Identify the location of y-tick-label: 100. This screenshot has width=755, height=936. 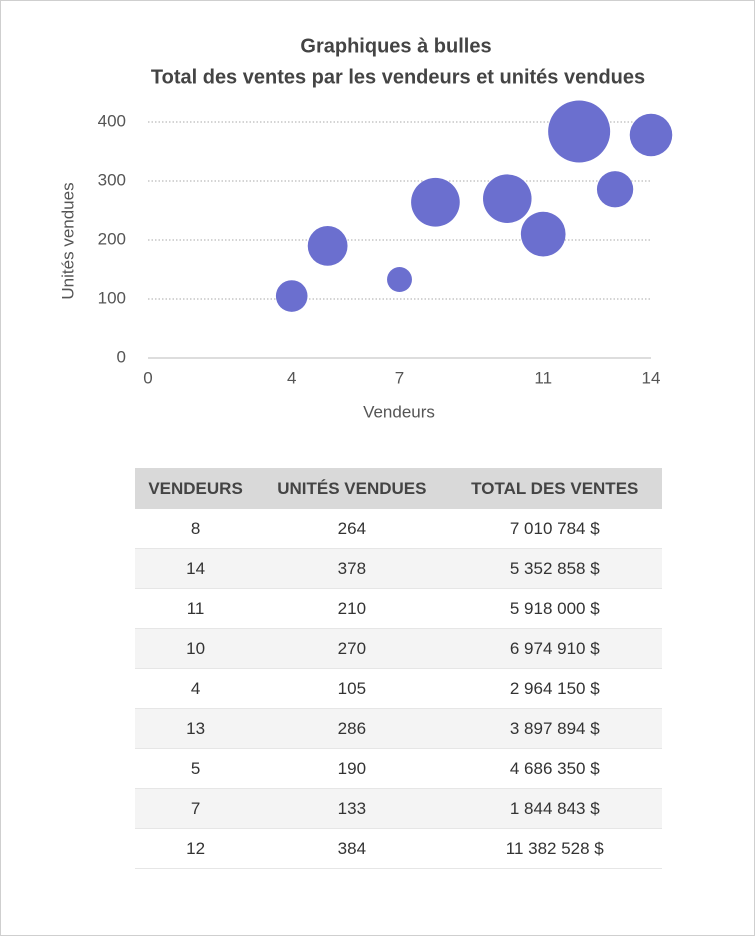
(112, 297).